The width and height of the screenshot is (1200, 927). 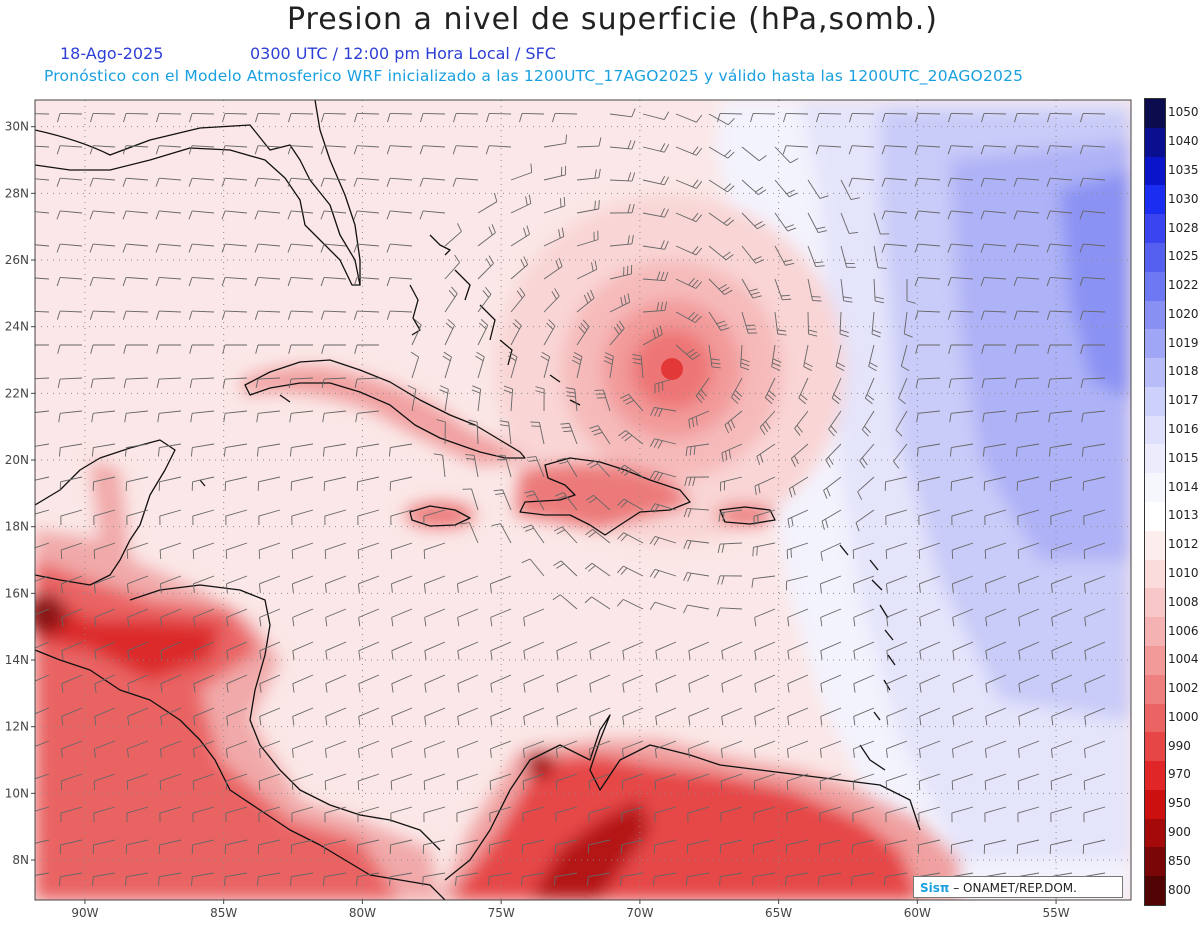 What do you see at coordinates (17, 593) in the screenshot?
I see `lat-label: 16N` at bounding box center [17, 593].